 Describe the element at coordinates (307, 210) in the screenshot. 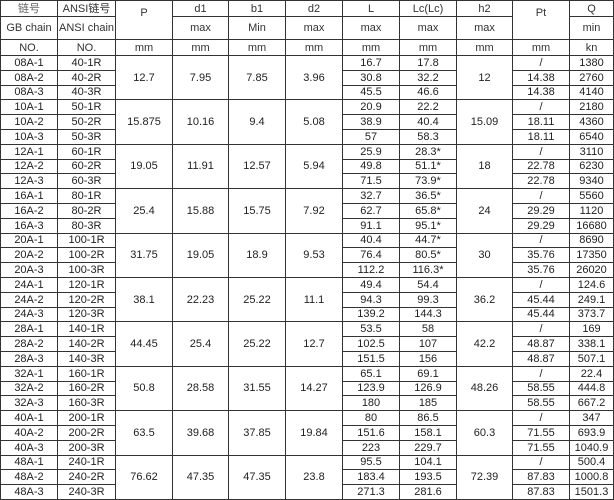

I see `table-row: 16A-2 80-2R 62.7 65.8* 29.29 1120` at that location.